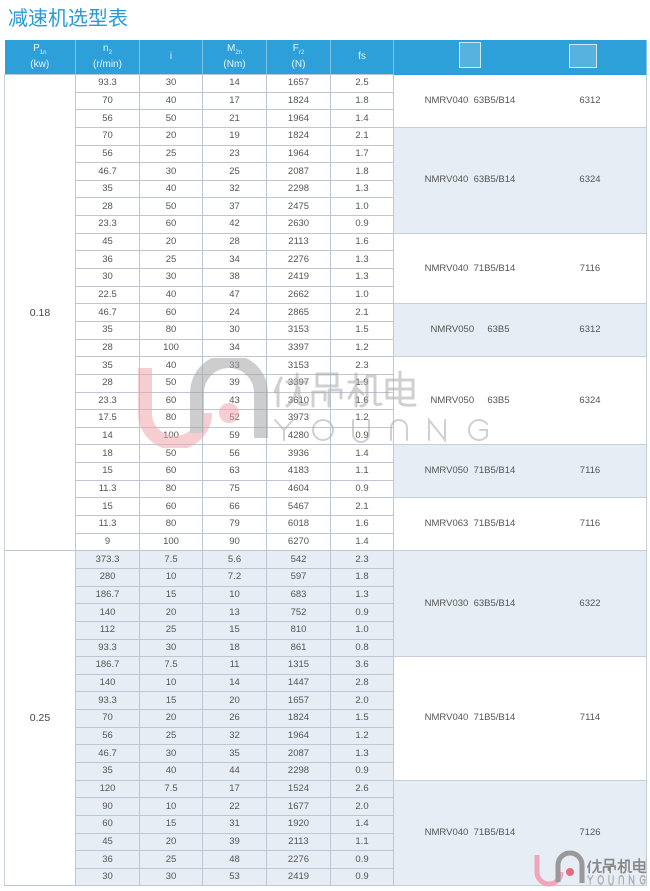  I want to click on data-cell: 9, so click(107, 542).